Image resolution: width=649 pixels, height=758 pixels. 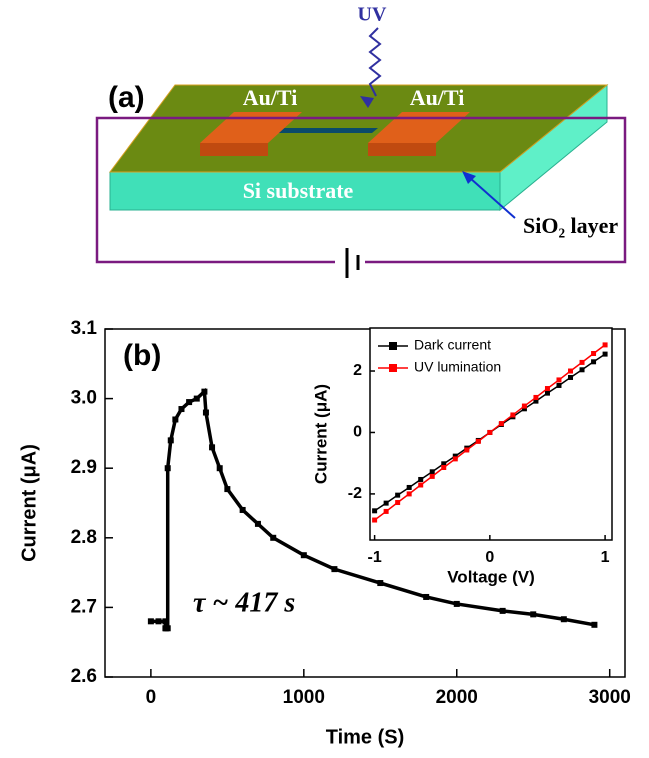 What do you see at coordinates (84, 676) in the screenshot?
I see `y-tick-label: 2.6` at bounding box center [84, 676].